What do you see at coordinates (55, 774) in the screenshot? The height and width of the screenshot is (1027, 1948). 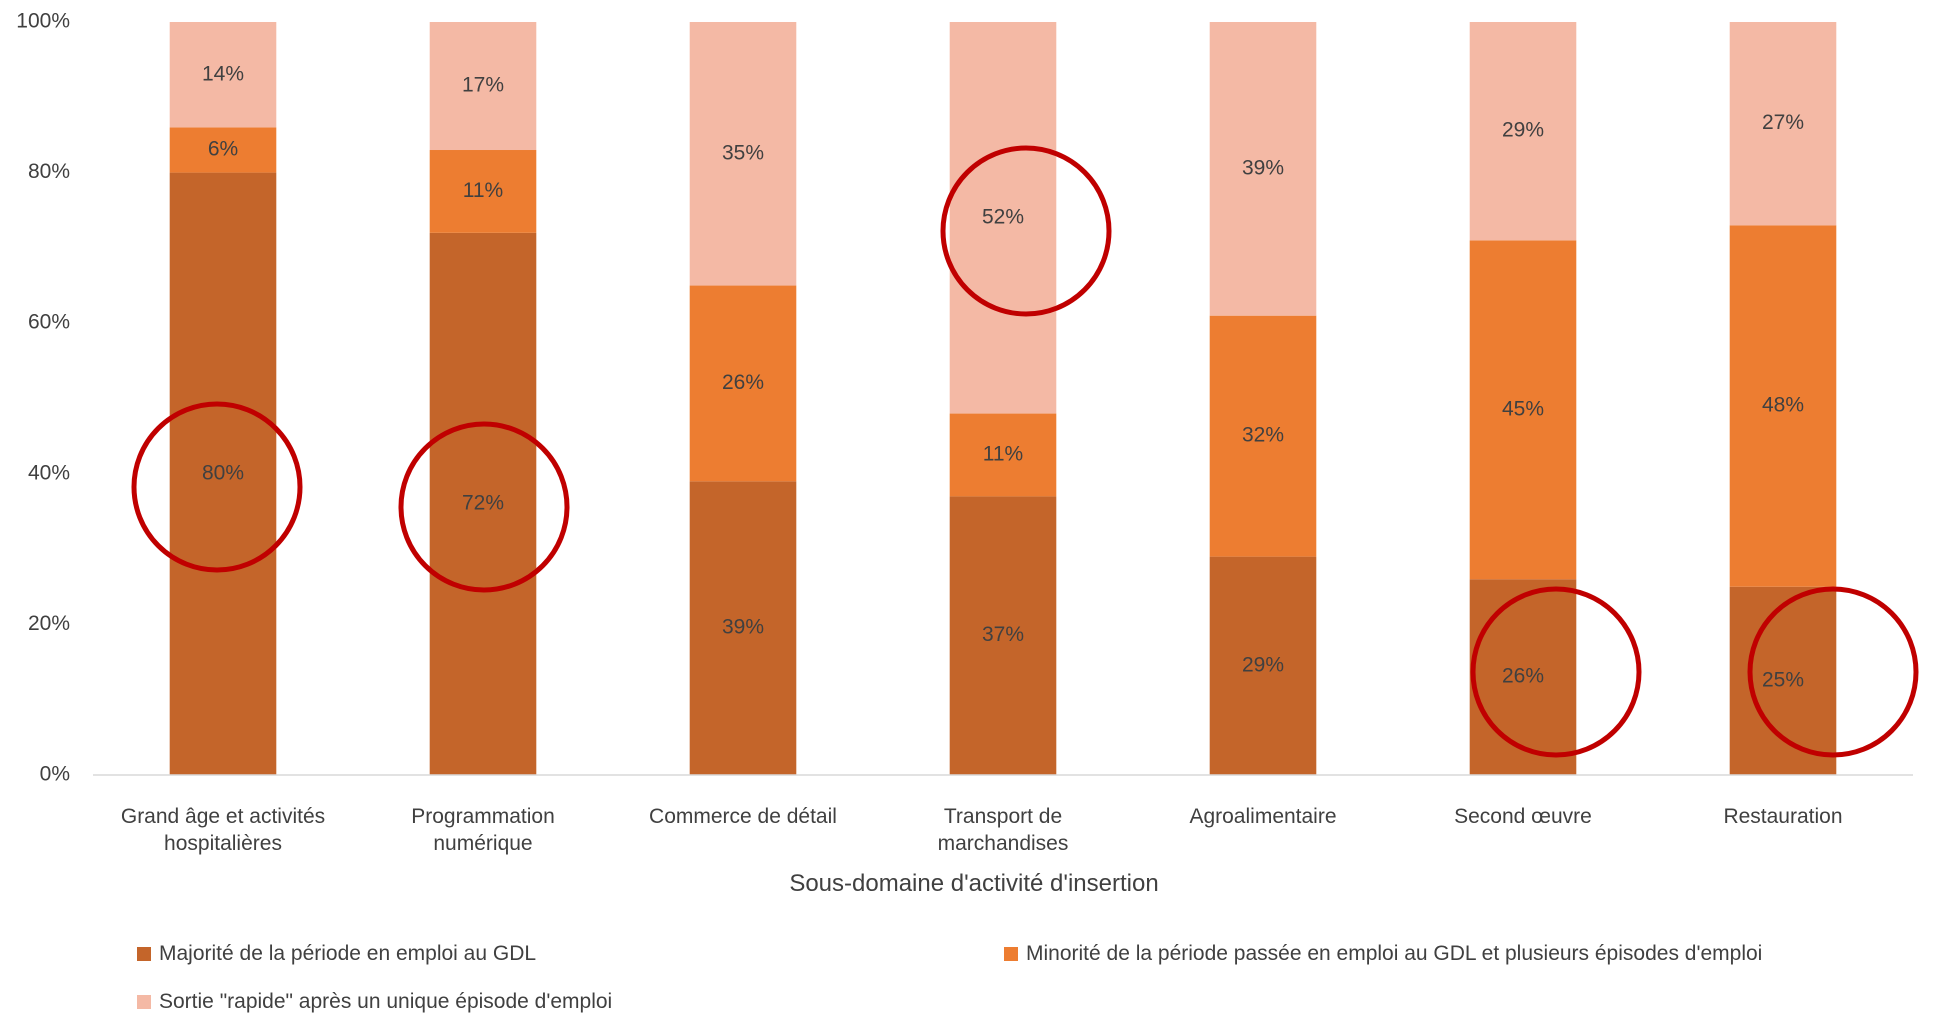 I see `y-tick-label: 0%` at bounding box center [55, 774].